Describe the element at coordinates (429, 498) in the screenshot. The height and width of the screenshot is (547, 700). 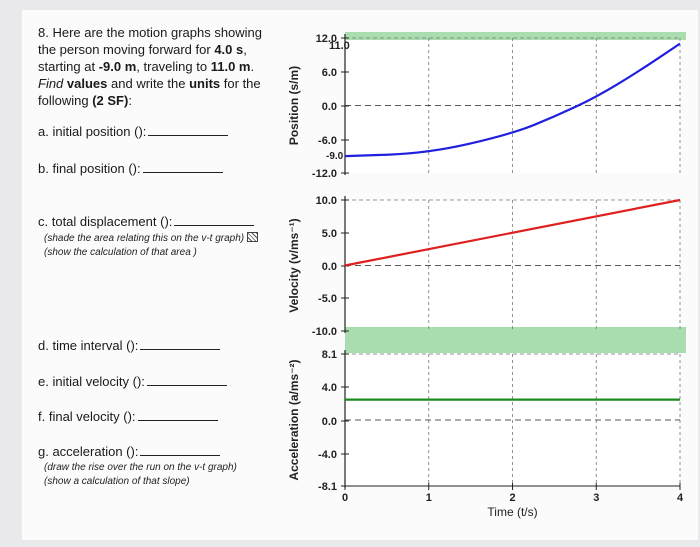
I see `x-tick-label: 1` at that location.